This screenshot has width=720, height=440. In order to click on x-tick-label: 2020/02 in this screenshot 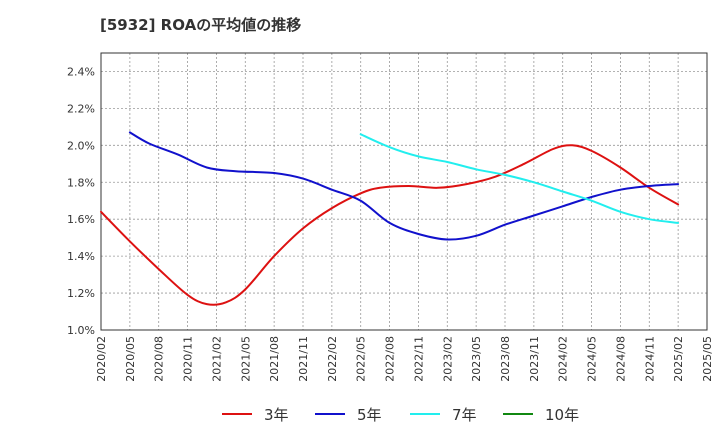, I will do `click(101, 359)`.